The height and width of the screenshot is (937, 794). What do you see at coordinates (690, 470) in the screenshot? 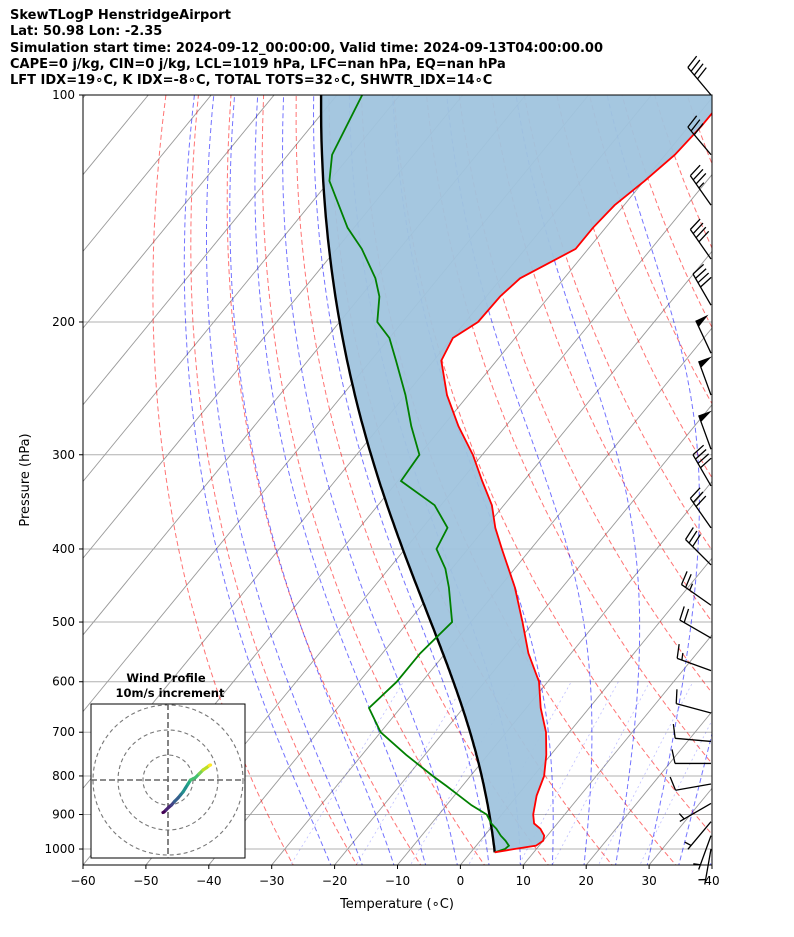
I see `wind-barbs` at bounding box center [690, 470].